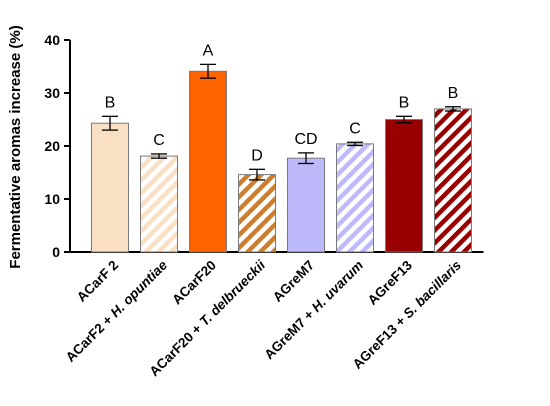 This screenshot has width=550, height=406. I want to click on category-label-7: AGreF13, so click(390, 282).